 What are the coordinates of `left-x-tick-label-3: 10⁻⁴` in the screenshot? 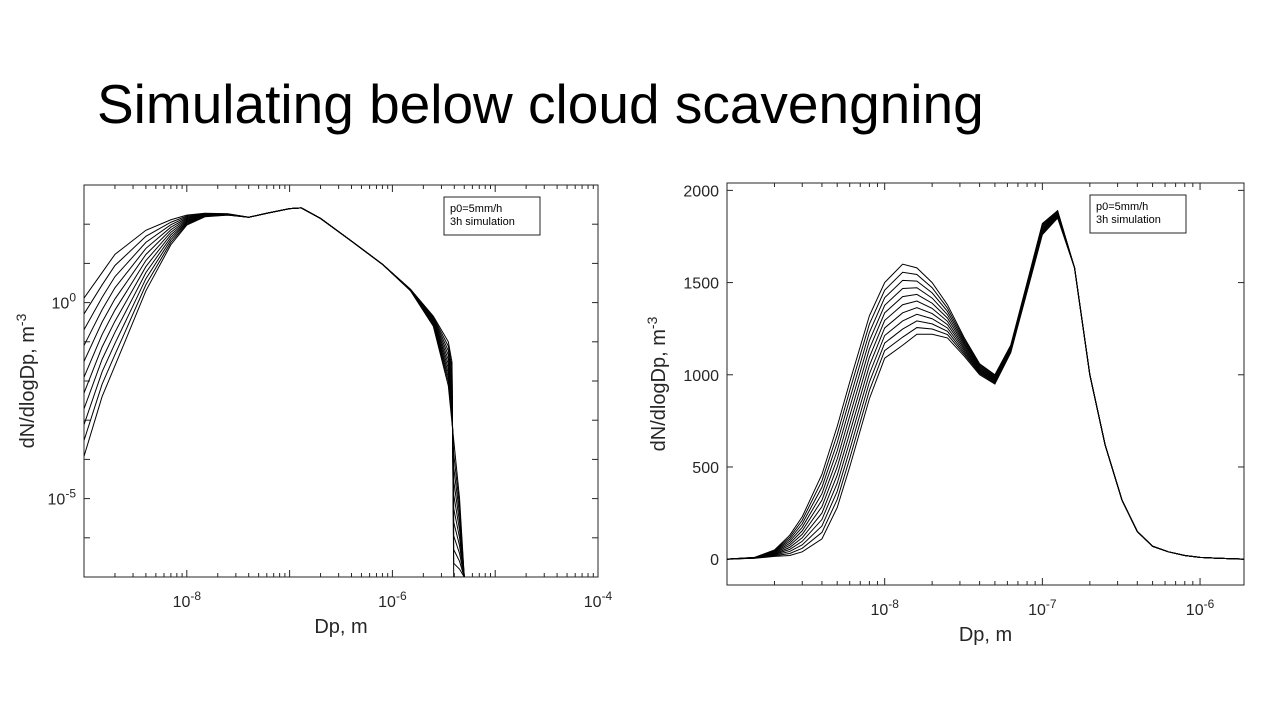 It's located at (598, 600).